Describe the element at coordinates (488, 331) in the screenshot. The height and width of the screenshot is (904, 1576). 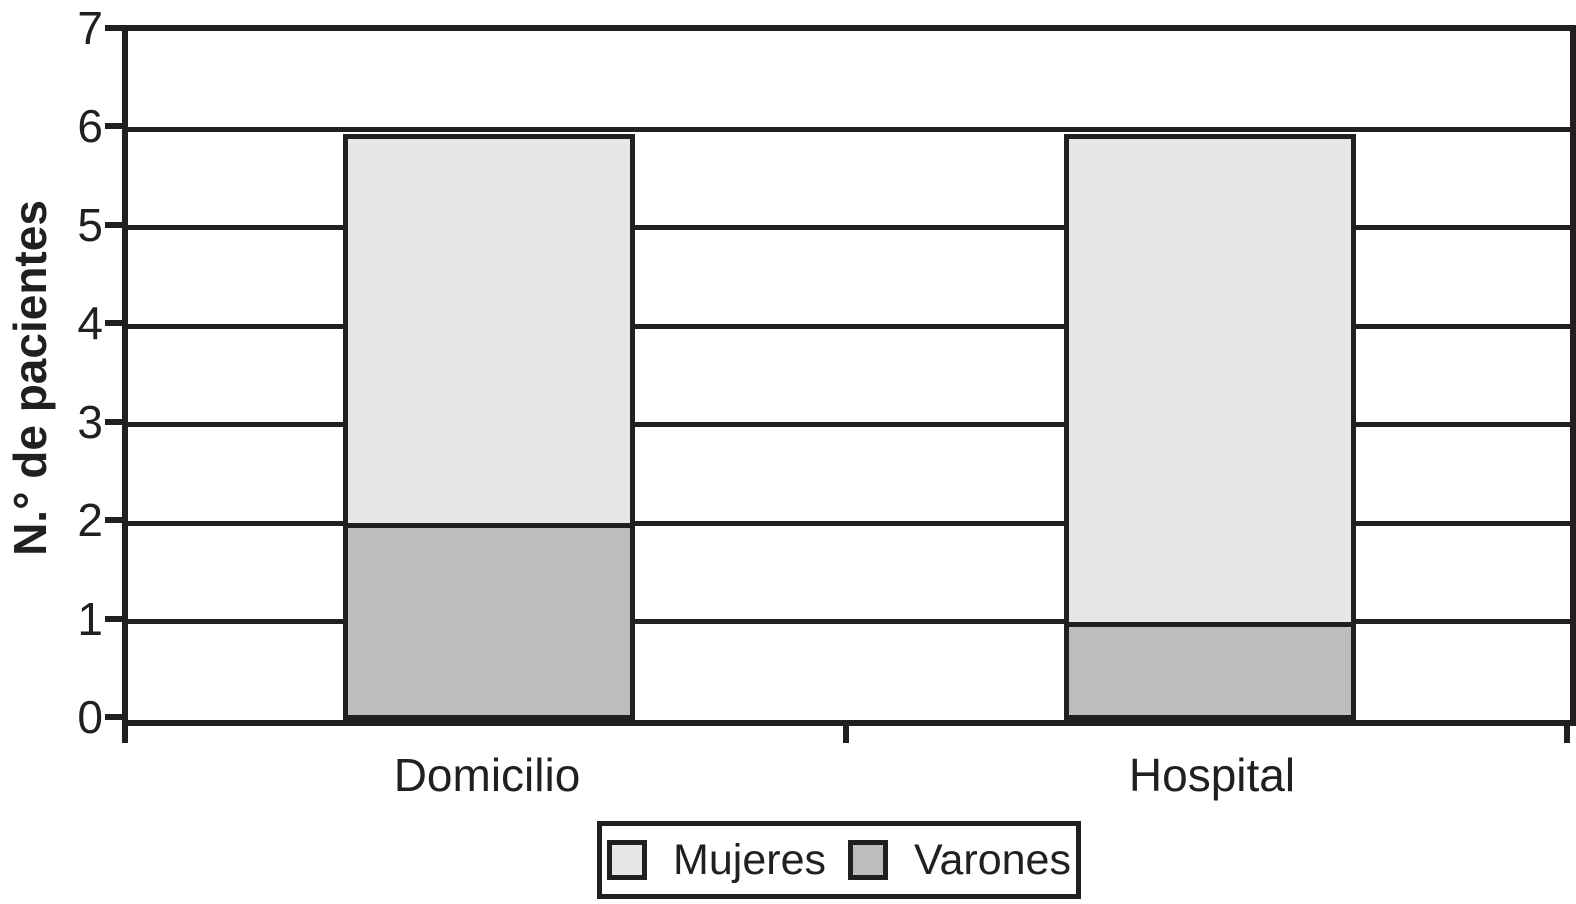
I see `bar-segment-mujeres-domicilio` at that location.